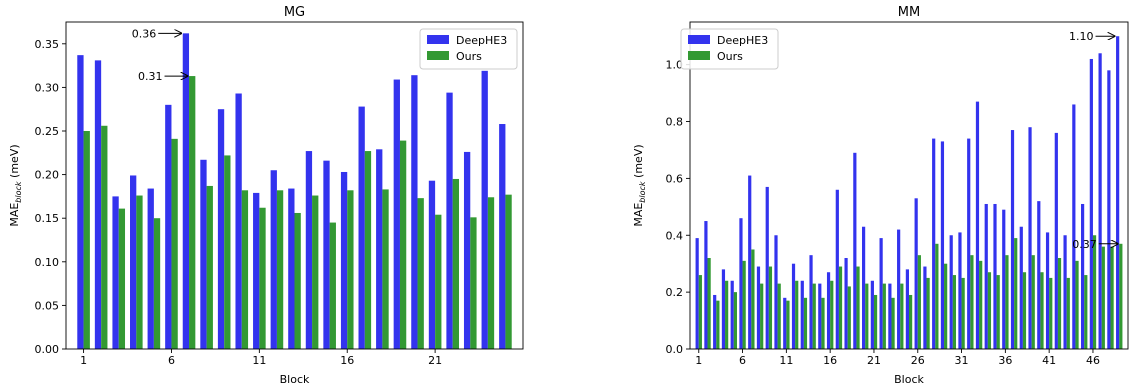  What do you see at coordinates (294, 12) in the screenshot?
I see `chart-title: MG` at bounding box center [294, 12].